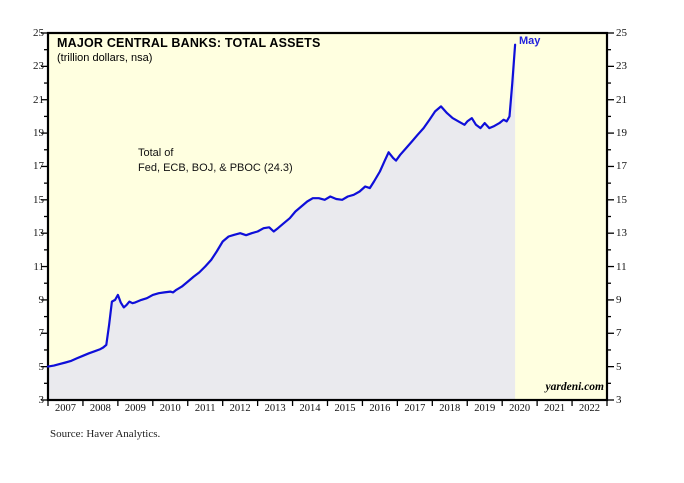 This screenshot has width=684, height=483. Describe the element at coordinates (590, 408) in the screenshot. I see `x-tick-label: 2022` at that location.